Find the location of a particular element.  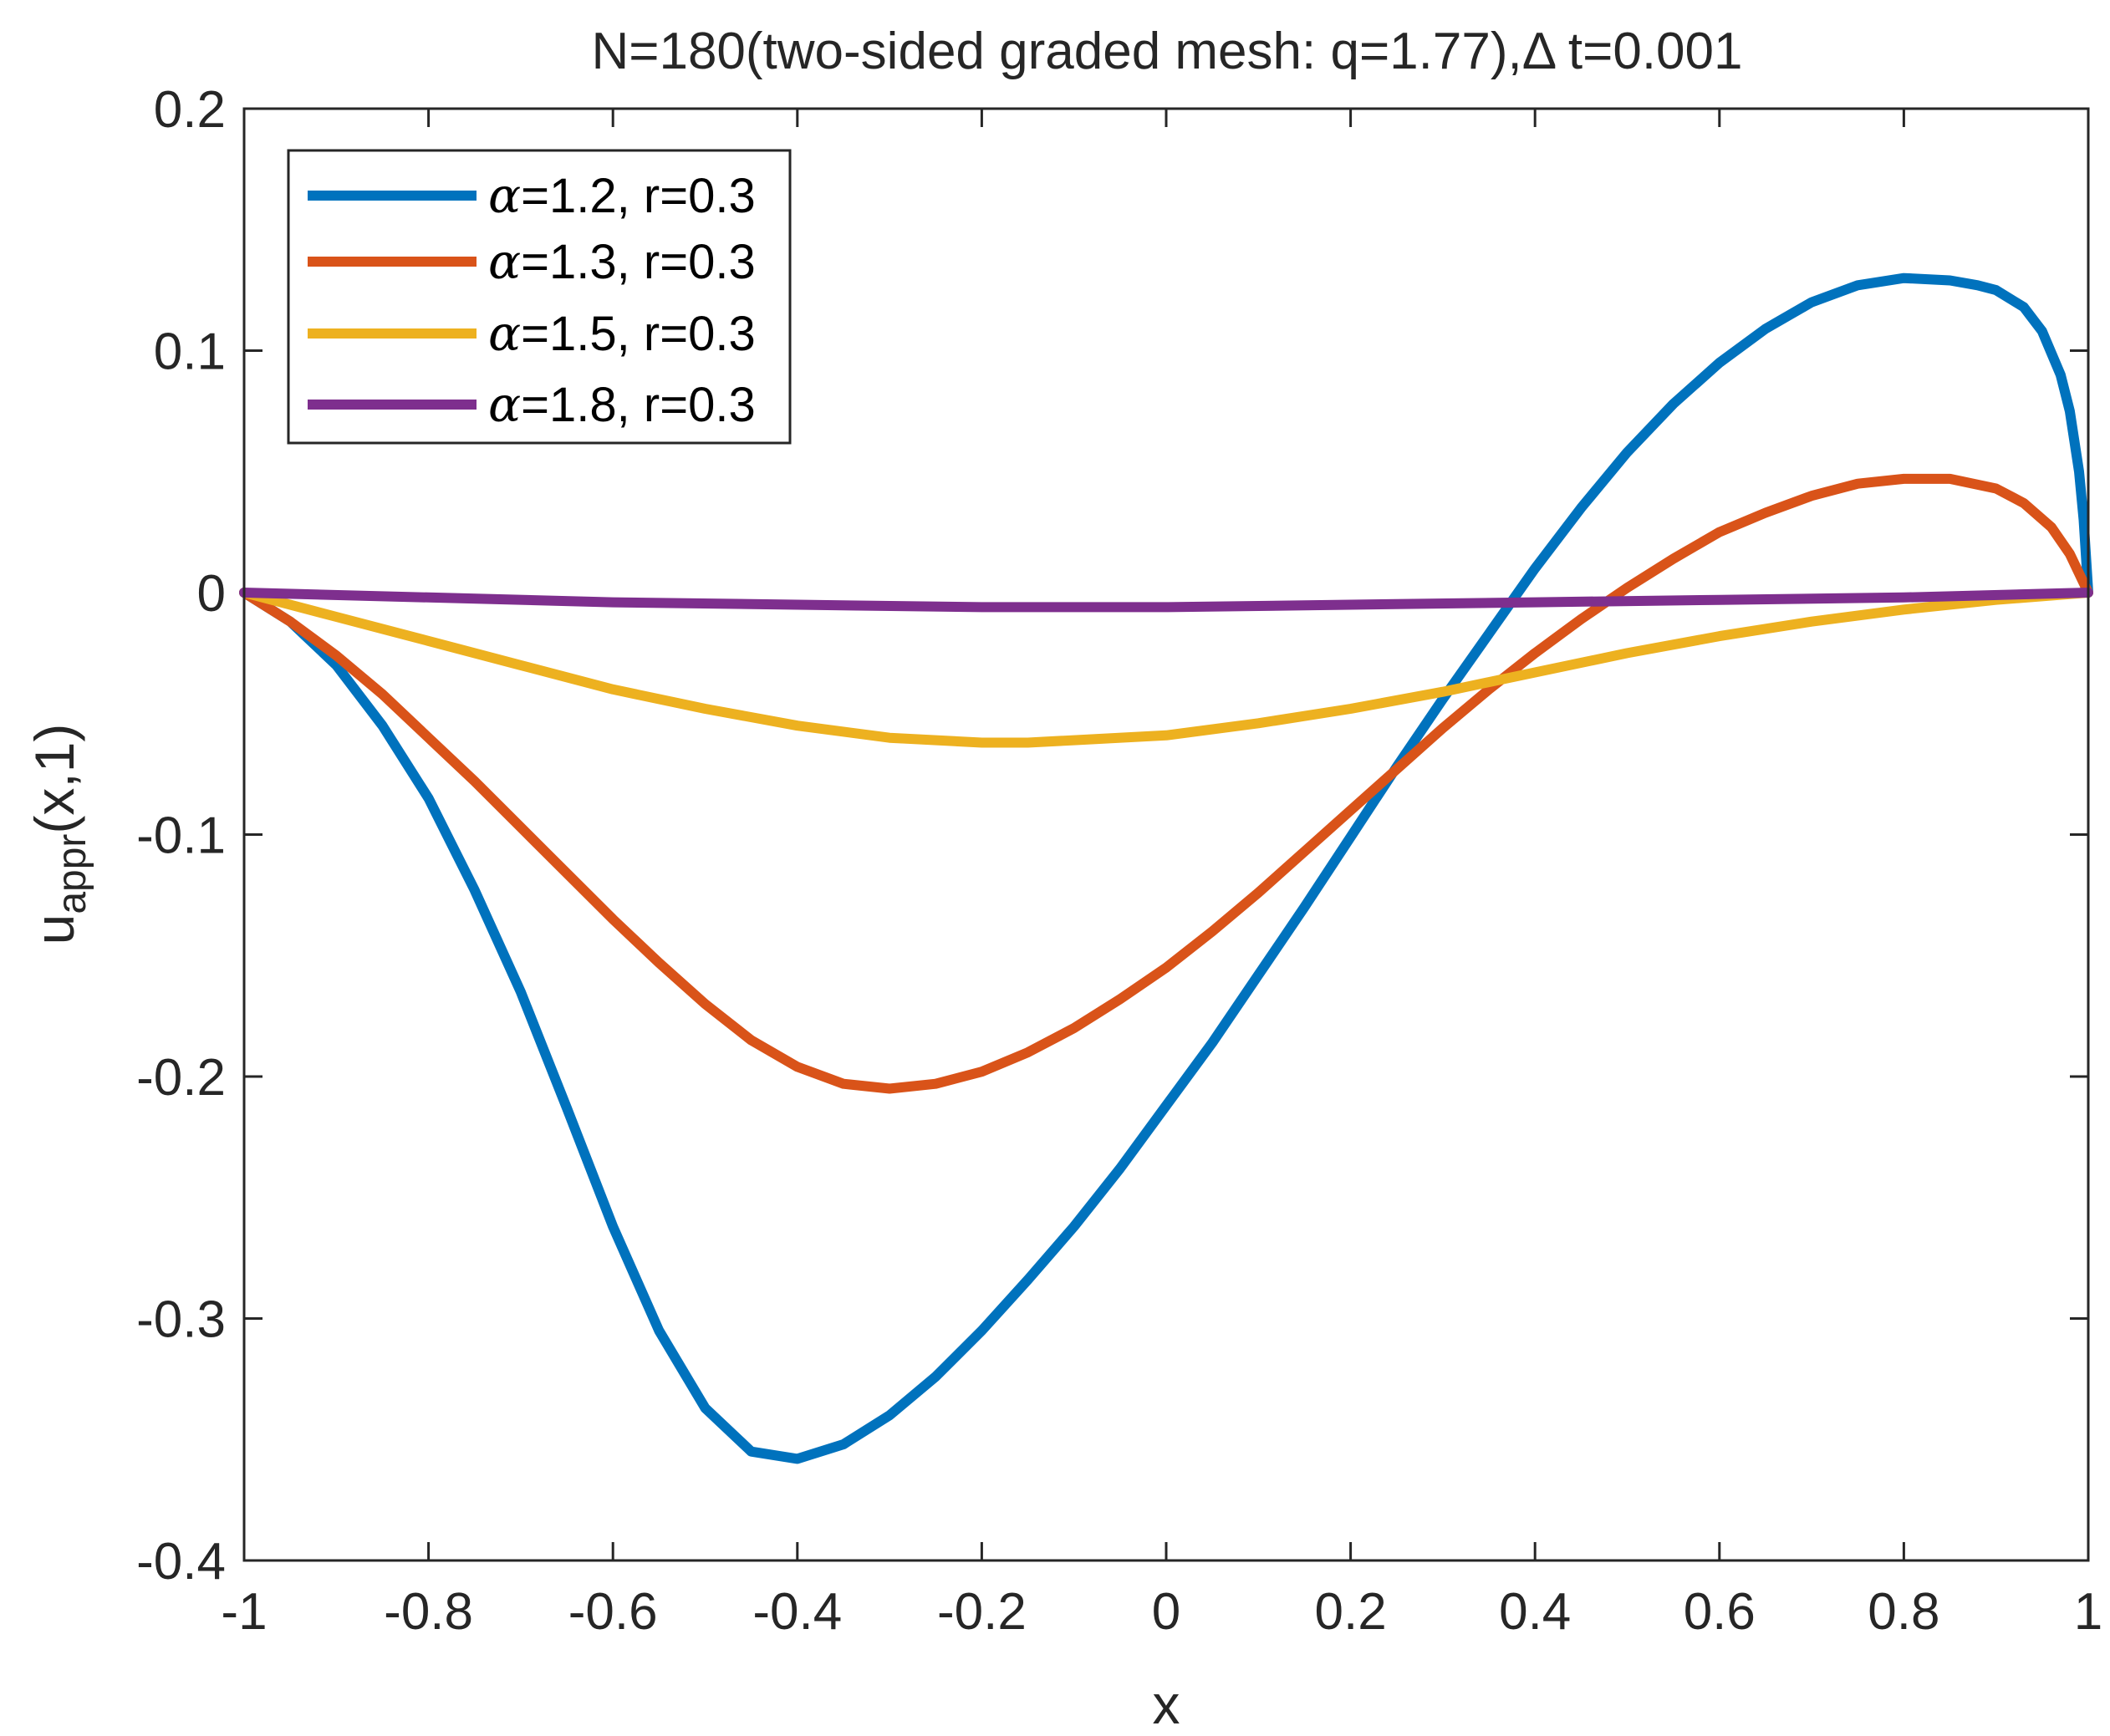

x-tick-label: -0.4 is located at coordinates (797, 1612).